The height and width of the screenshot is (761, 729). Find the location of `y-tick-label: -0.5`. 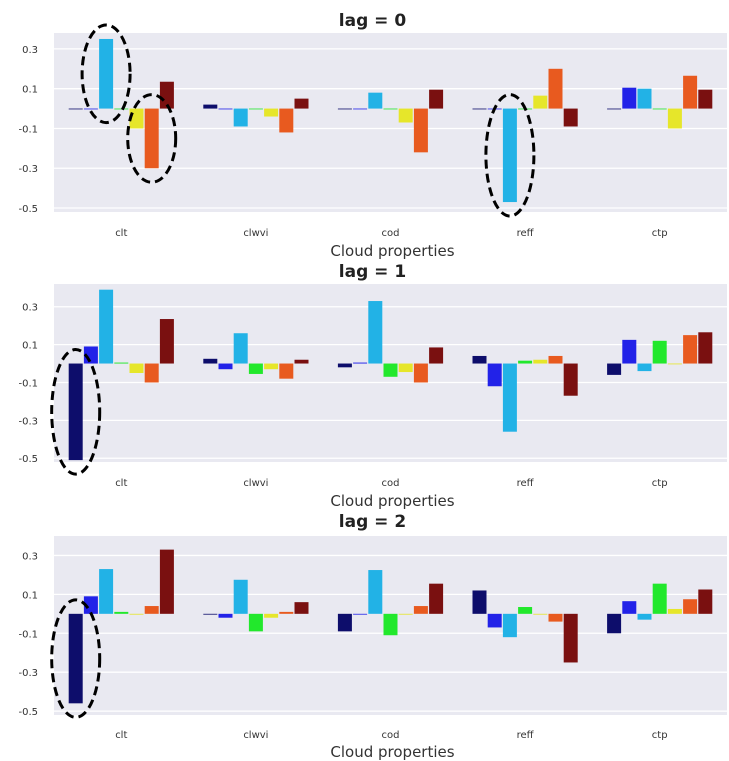

y-tick-label: -0.5 is located at coordinates (28, 209).